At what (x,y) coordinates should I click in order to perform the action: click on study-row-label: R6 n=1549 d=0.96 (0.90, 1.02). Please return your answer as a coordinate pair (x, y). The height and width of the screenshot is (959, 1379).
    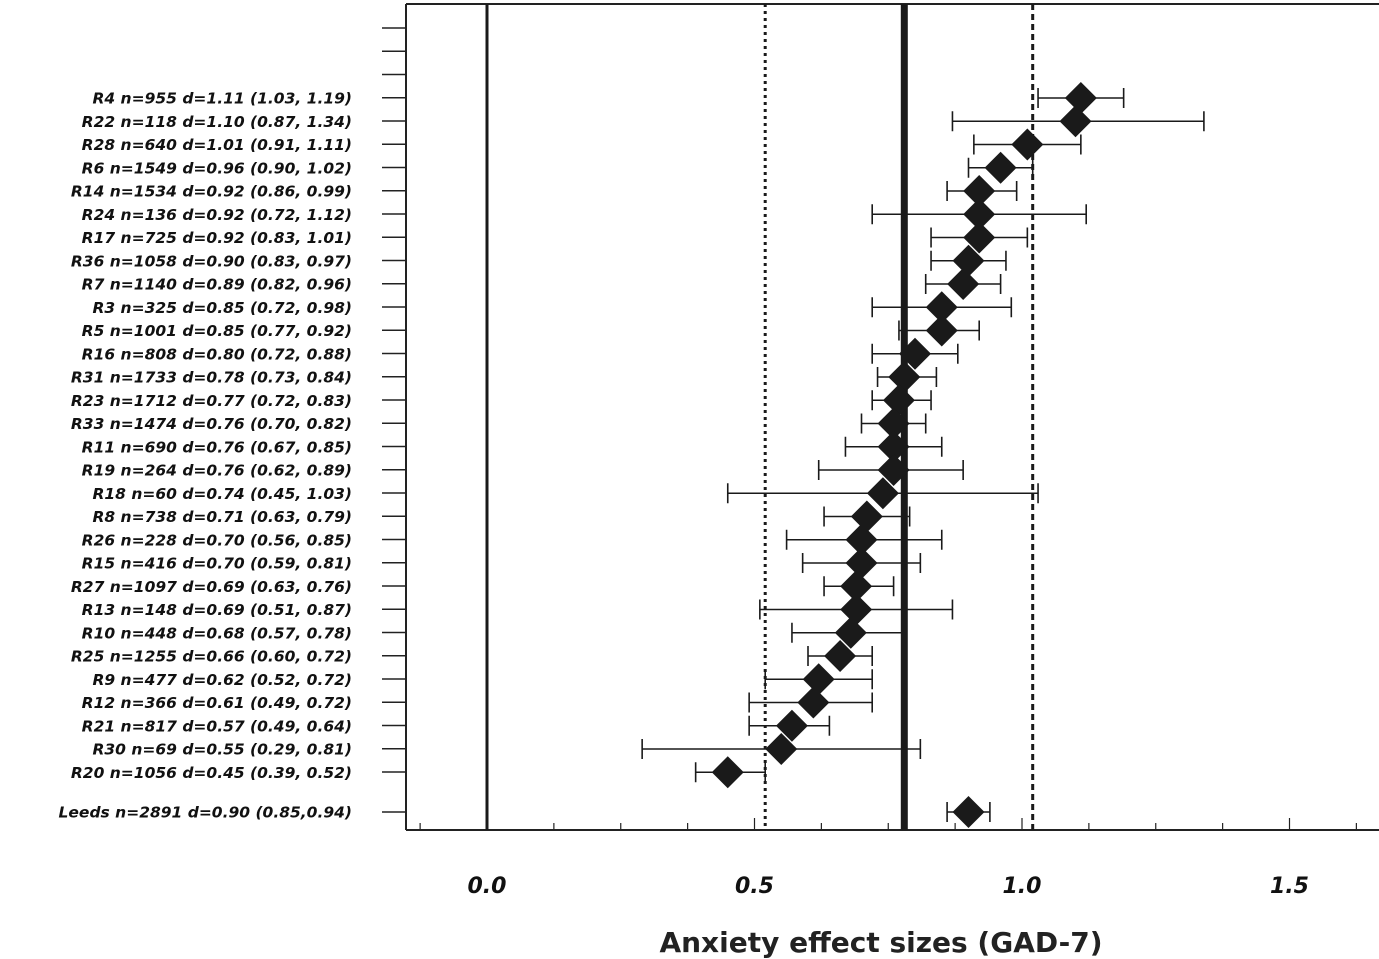
    Looking at the image, I should click on (217, 168).